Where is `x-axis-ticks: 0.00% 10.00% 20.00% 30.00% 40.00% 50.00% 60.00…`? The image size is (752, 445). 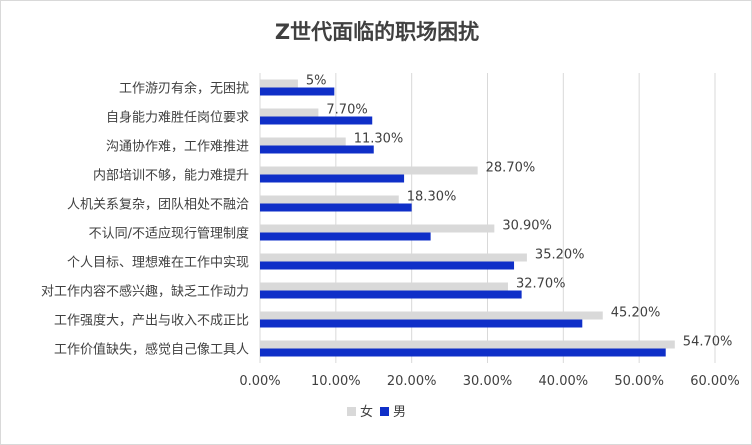 x-axis-ticks: 0.00% 10.00% 20.00% 30.00% 40.00% 50.00% 60.00… is located at coordinates (489, 381).